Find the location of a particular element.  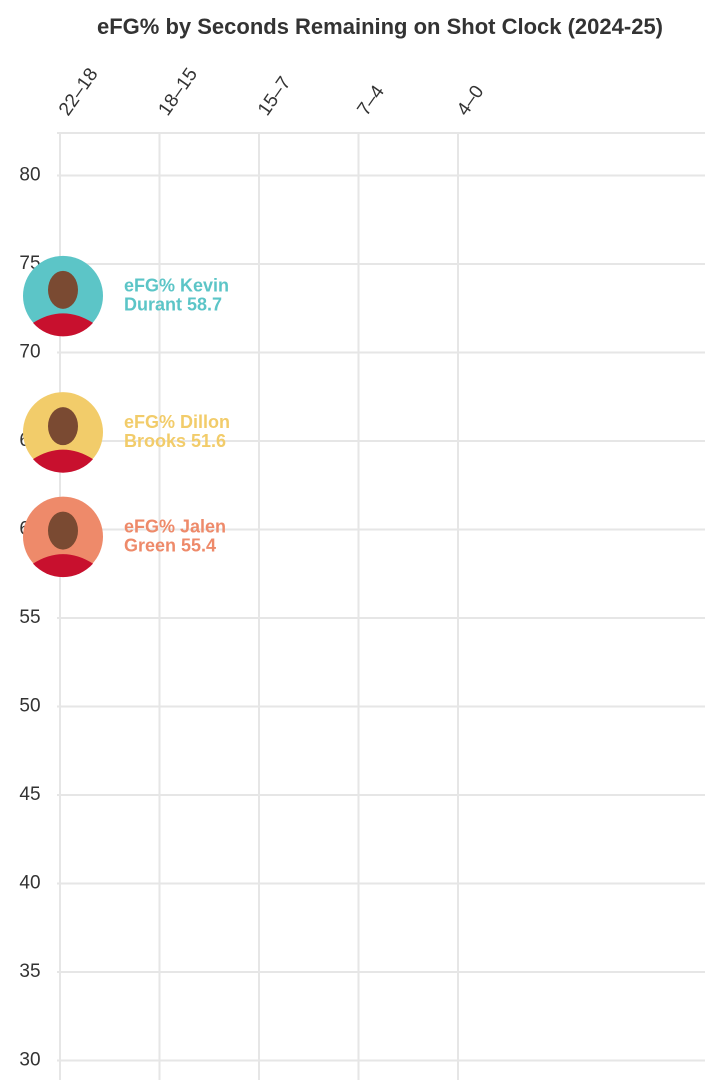

annotation: Brooks 51.6 is located at coordinates (175, 441).